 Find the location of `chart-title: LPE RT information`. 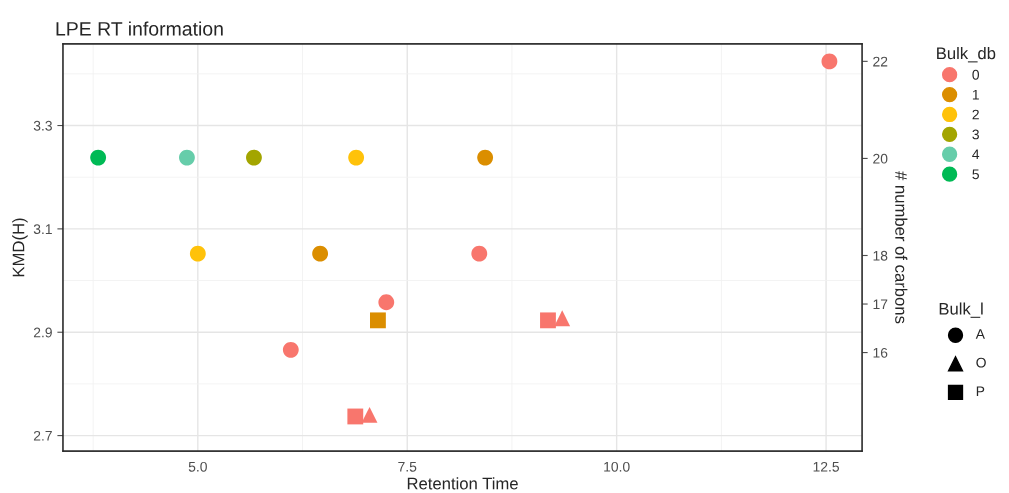

chart-title: LPE RT information is located at coordinates (139, 28).